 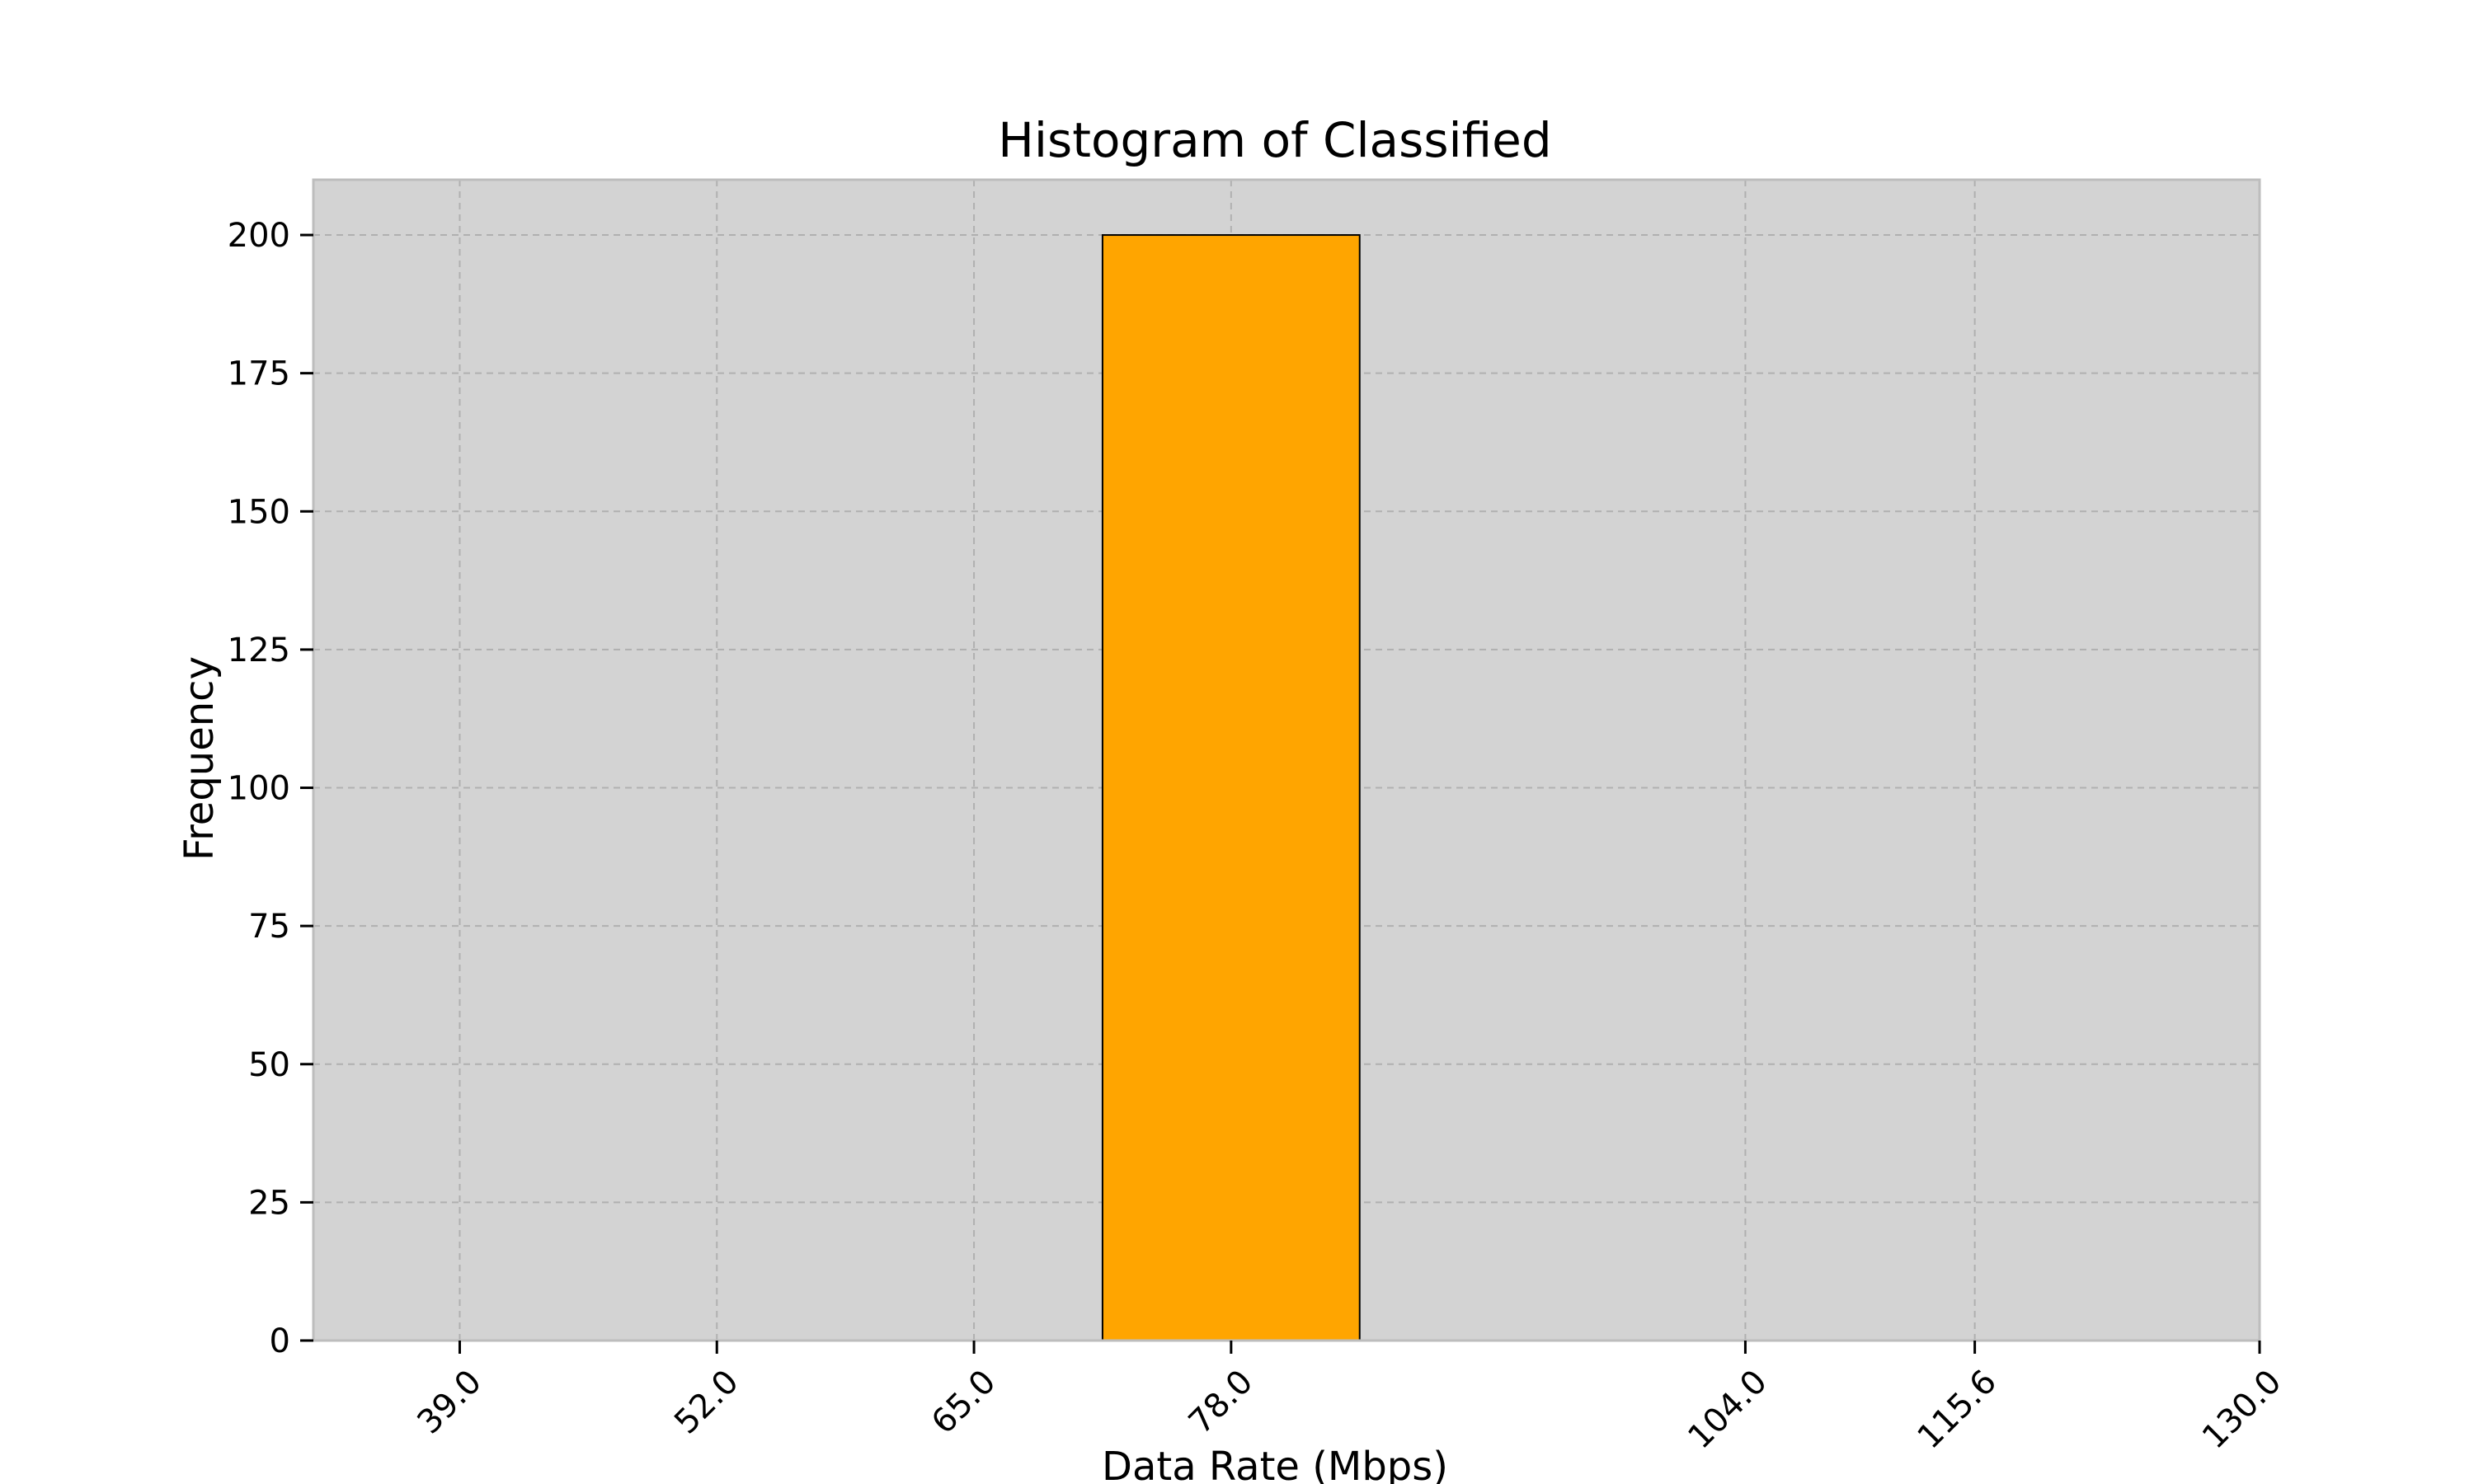 I want to click on x-tick-label: 130.0, so click(x=2242, y=1410).